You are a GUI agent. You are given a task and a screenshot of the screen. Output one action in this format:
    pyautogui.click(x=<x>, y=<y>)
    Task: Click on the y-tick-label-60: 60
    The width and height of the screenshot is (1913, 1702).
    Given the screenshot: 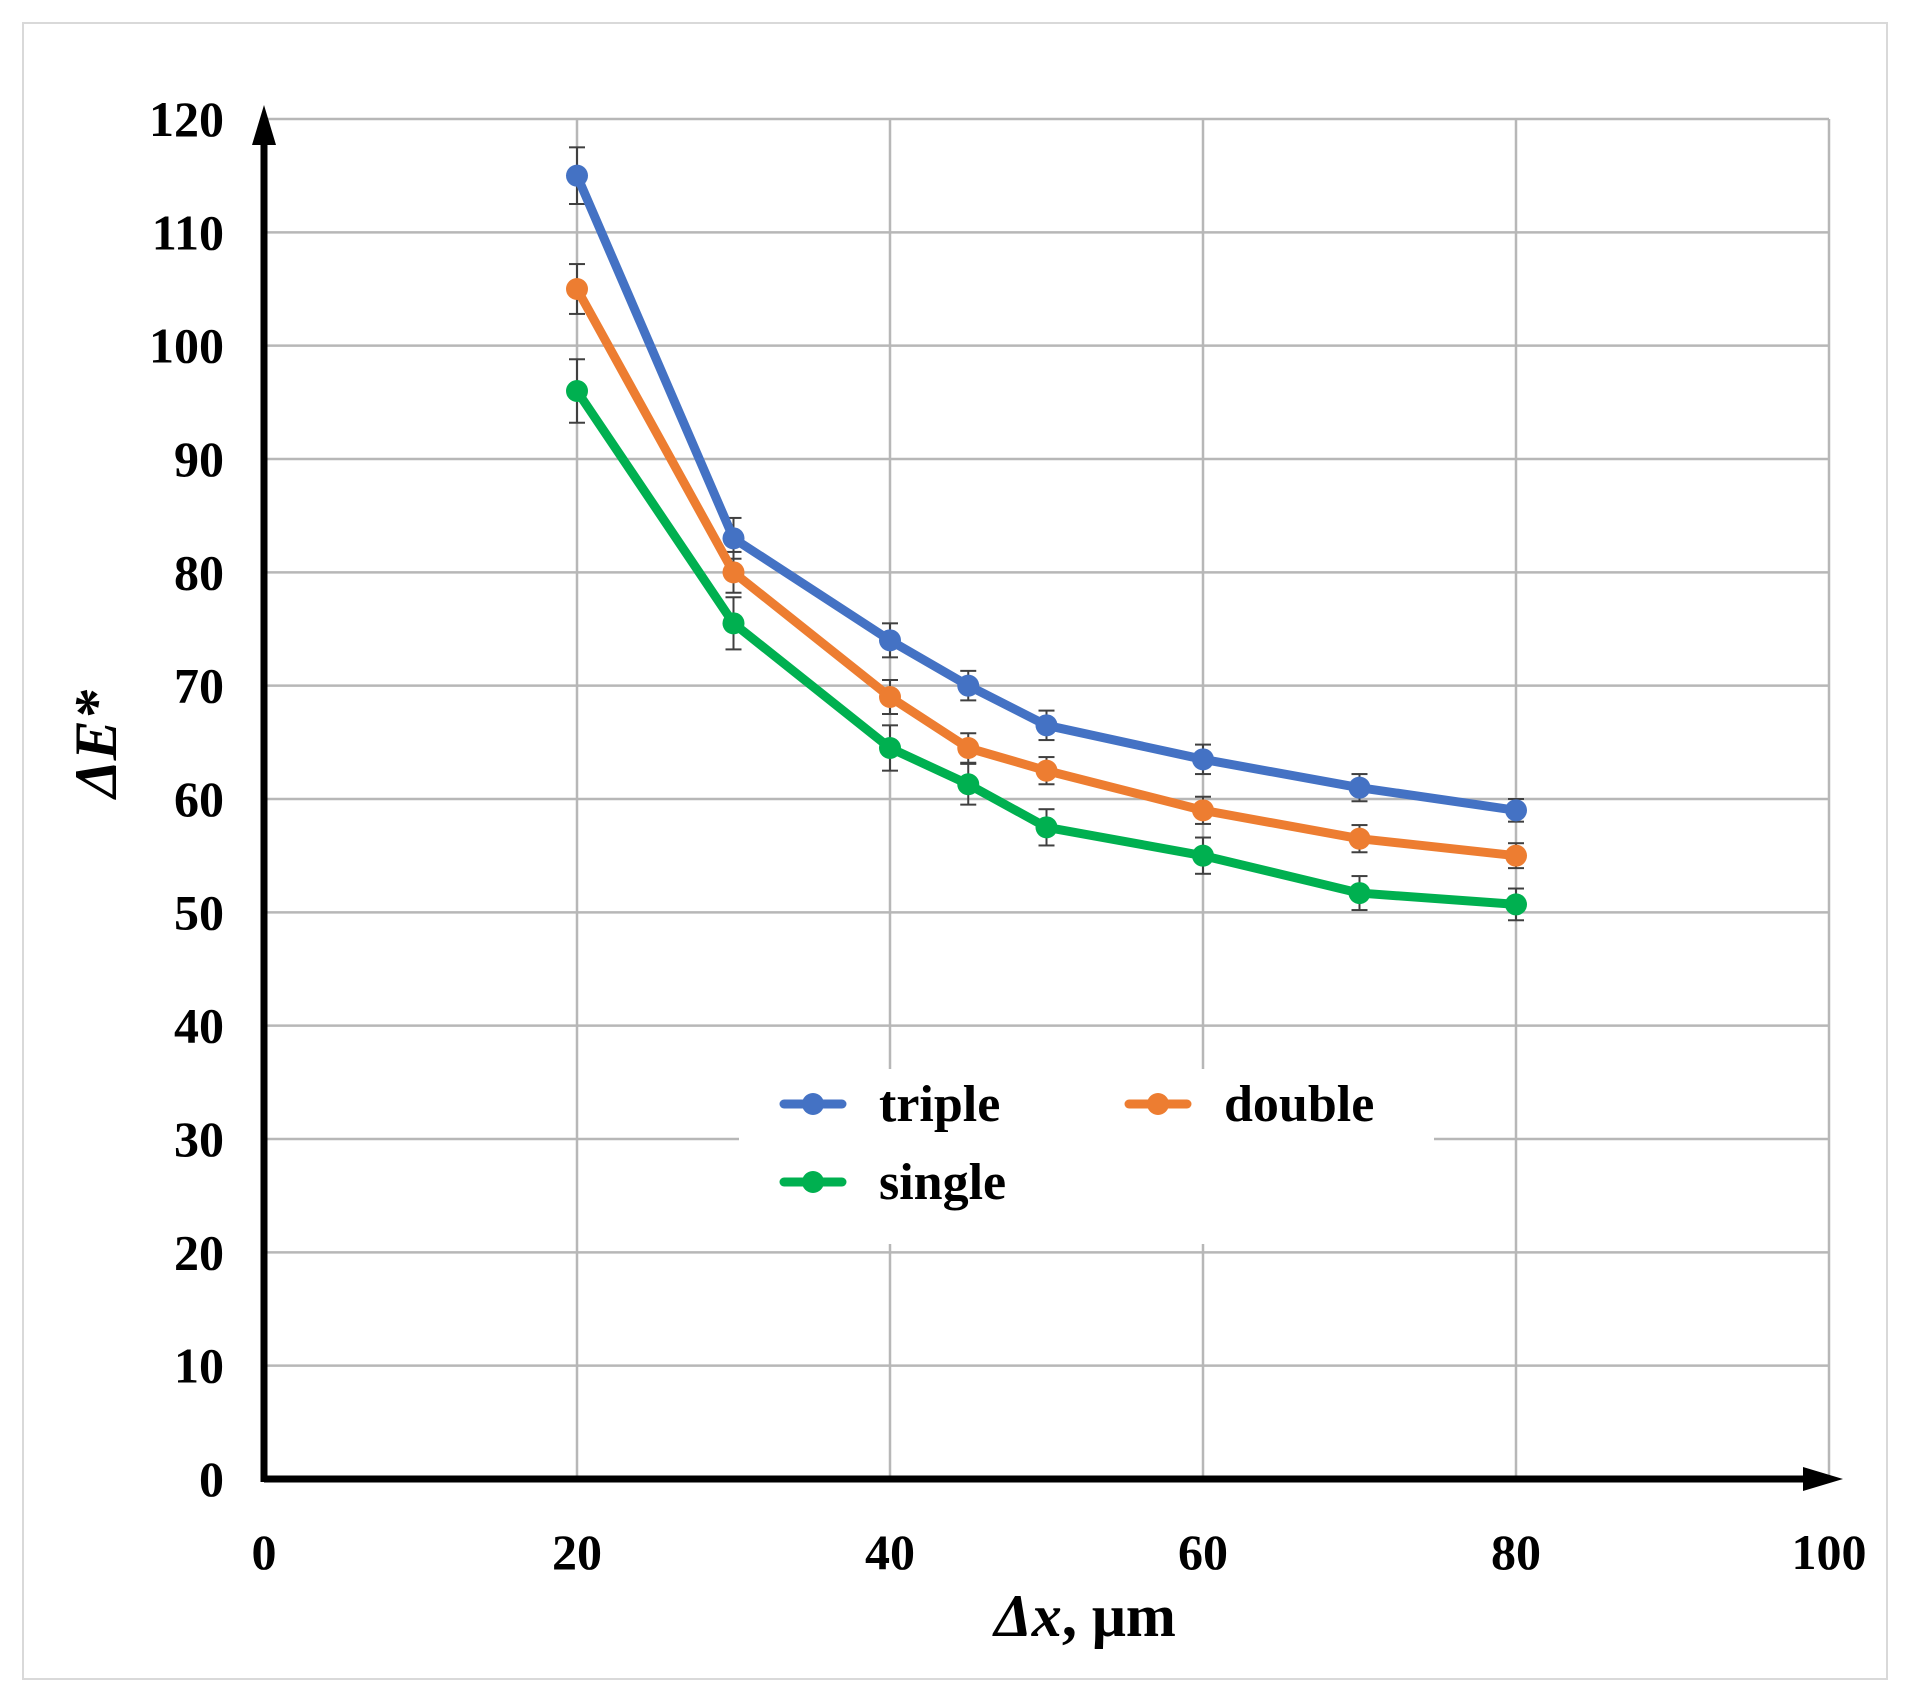 What is the action you would take?
    pyautogui.click(x=199, y=799)
    